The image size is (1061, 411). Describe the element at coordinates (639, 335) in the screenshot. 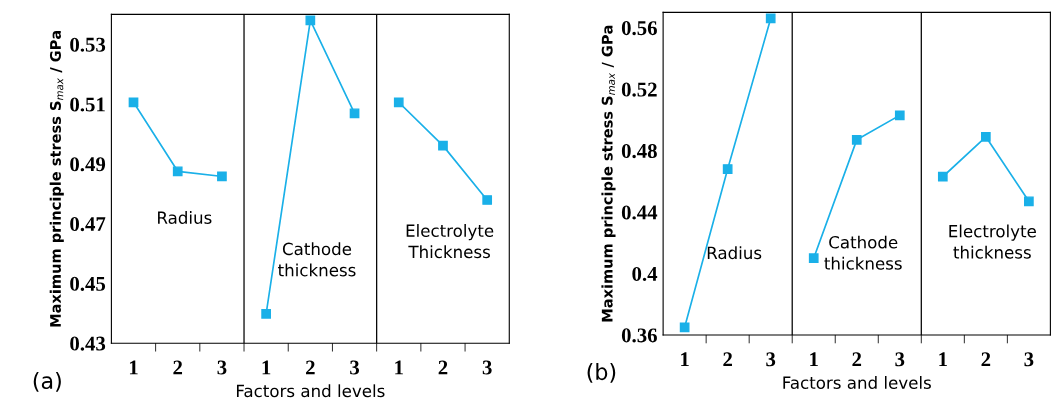

I see `y-tick-label: 0.36` at that location.